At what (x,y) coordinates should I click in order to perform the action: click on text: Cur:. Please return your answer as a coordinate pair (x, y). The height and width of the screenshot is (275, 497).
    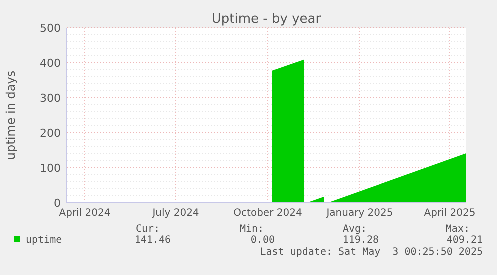
    Looking at the image, I should click on (148, 229).